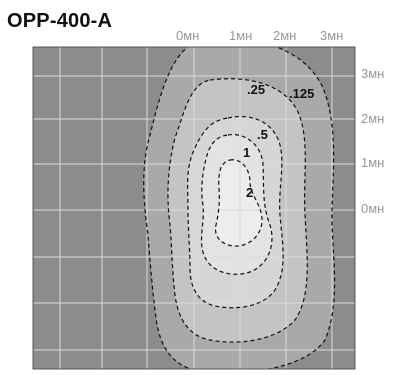 This screenshot has width=397, height=375. I want to click on right-axis-label-0: 3мн, so click(373, 73).